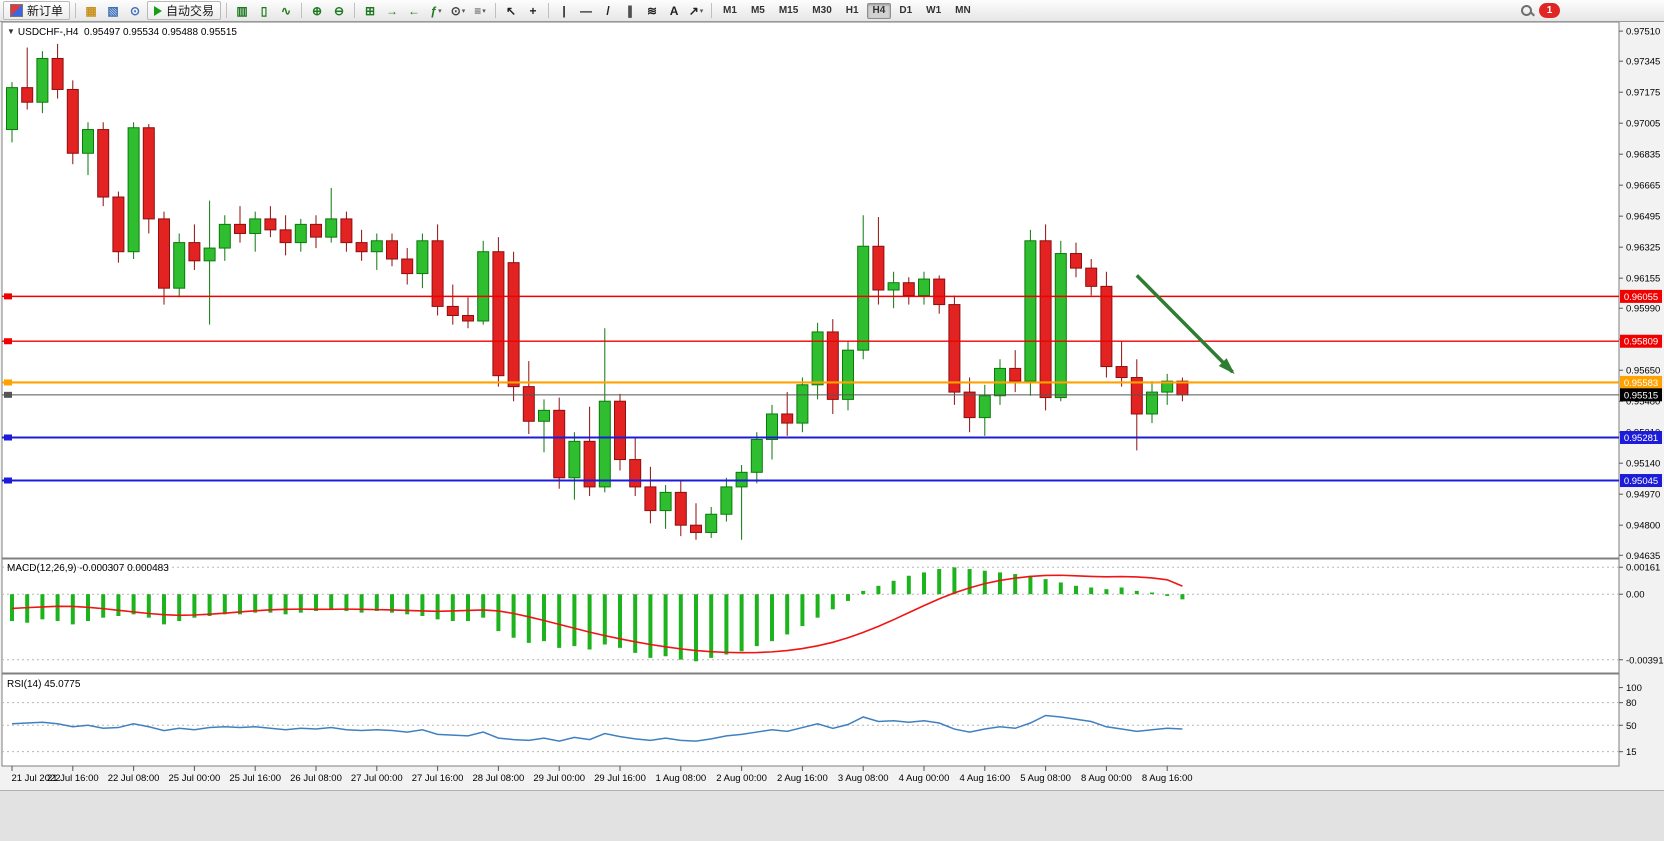  Describe the element at coordinates (339, 10) in the screenshot. I see `zoom-out-icon: ⊖` at that location.